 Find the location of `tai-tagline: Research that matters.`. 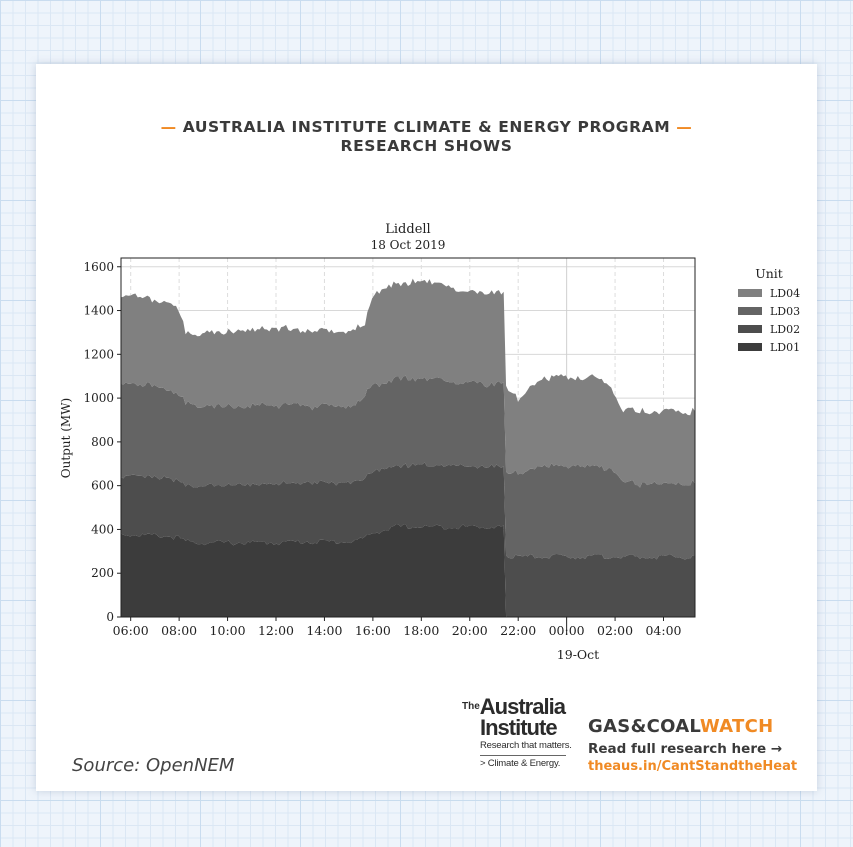

tai-tagline: Research that matters. is located at coordinates (526, 745).